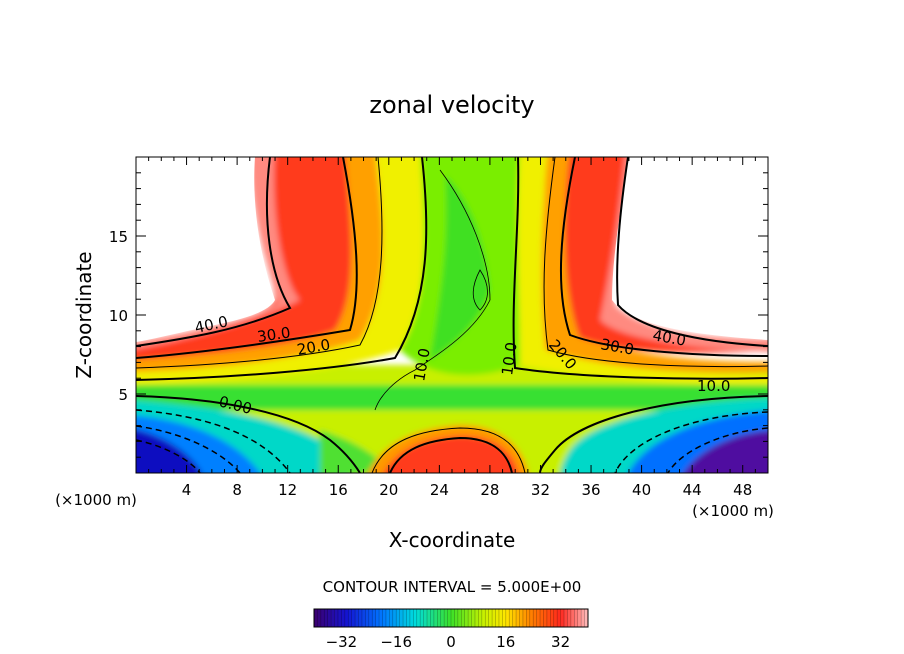 This screenshot has width=904, height=654. What do you see at coordinates (452, 540) in the screenshot?
I see `x-axis-title: X-coordinate` at bounding box center [452, 540].